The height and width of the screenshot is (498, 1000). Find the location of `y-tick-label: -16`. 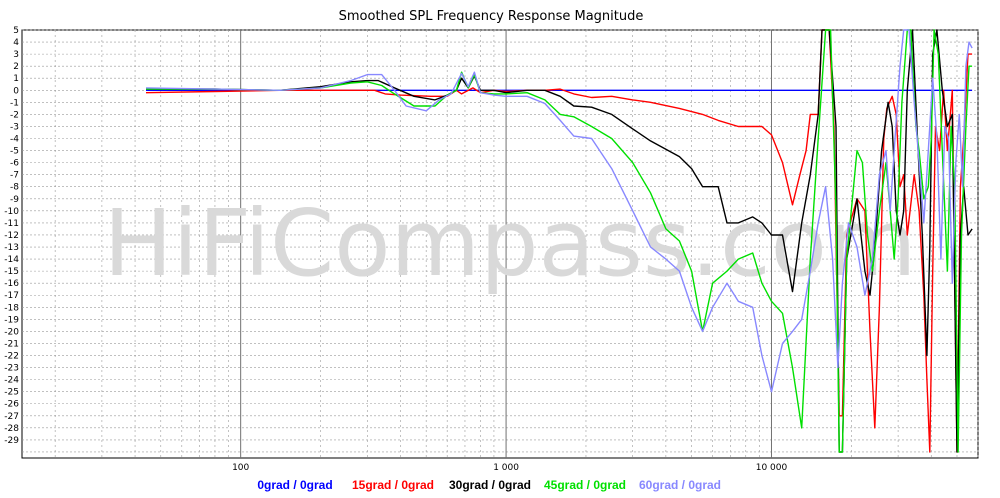

y-tick-label: -16 is located at coordinates (11, 284).